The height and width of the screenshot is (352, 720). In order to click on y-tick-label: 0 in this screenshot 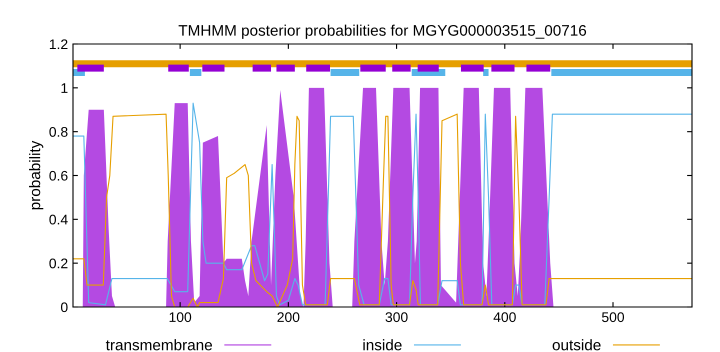, I will do `click(64, 307)`.